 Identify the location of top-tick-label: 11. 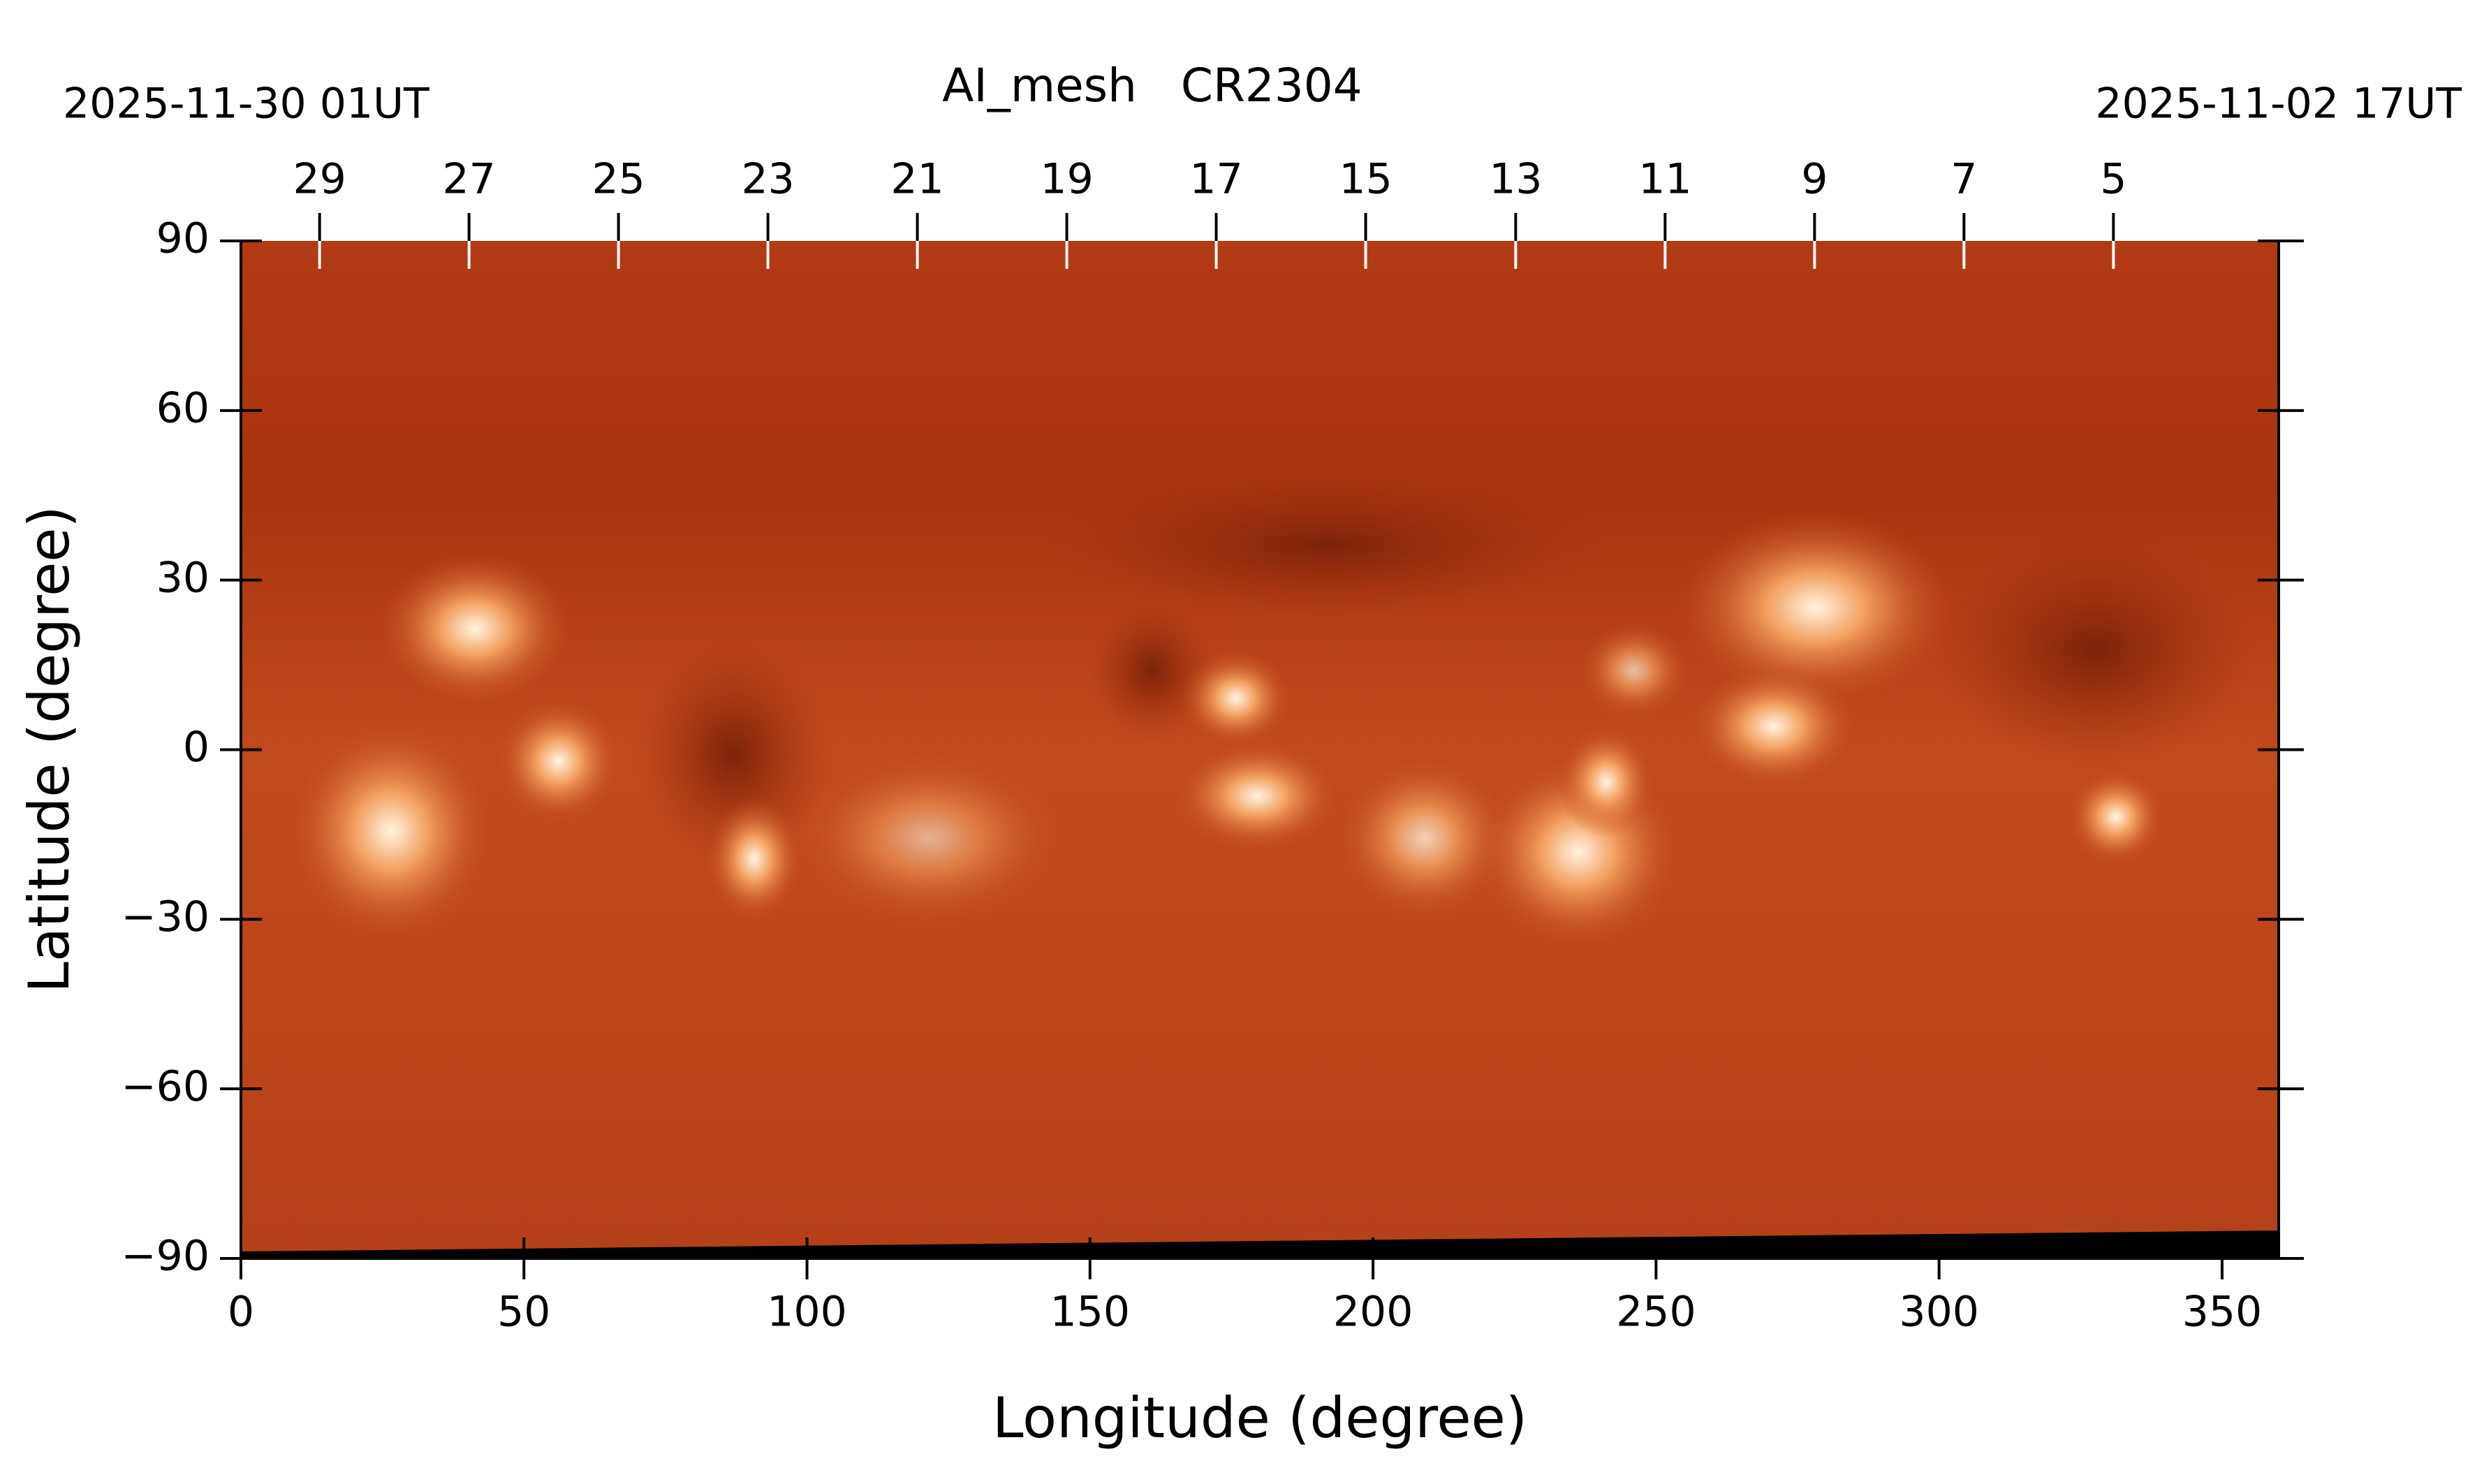
(1665, 179).